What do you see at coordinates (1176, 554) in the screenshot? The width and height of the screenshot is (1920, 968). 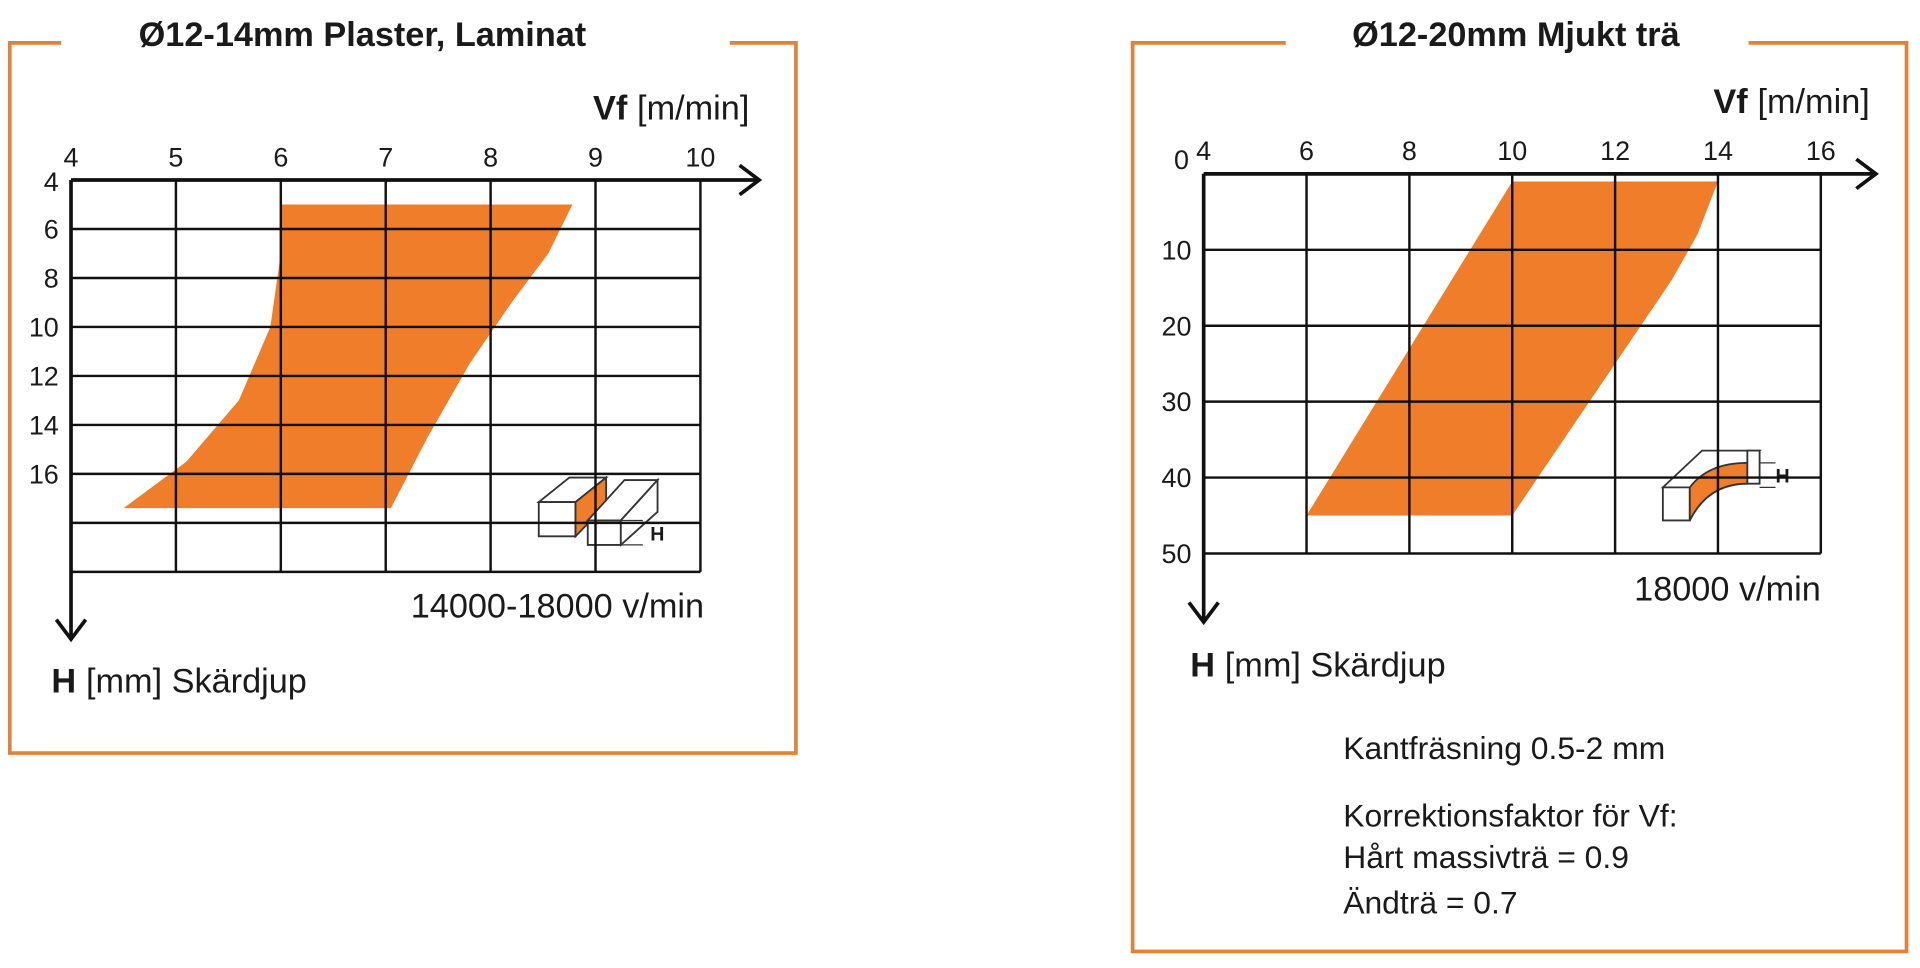 I see `y-tick-label: 50` at bounding box center [1176, 554].